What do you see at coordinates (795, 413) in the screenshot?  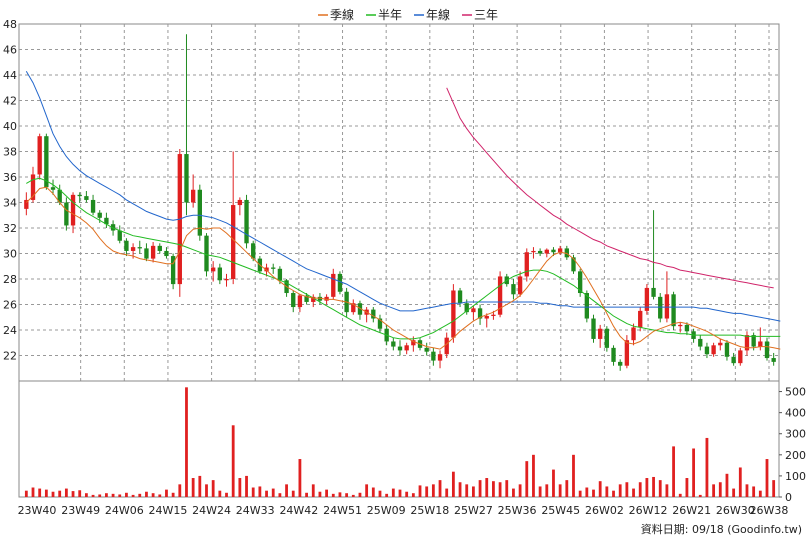 I see `volume-tick-label: 400` at bounding box center [795, 413].